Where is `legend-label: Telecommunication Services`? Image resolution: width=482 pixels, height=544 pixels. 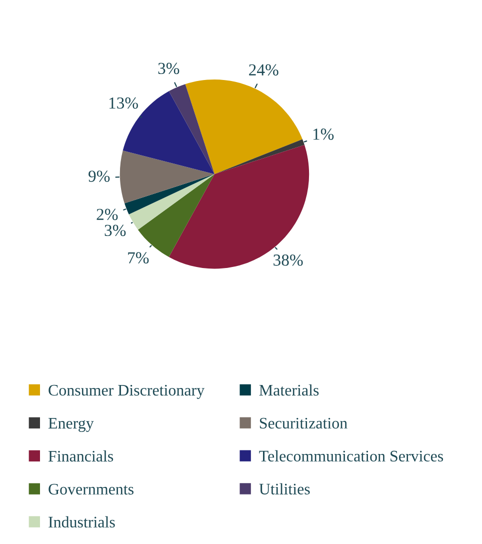
legend-label: Telecommunication Services is located at coordinates (351, 456).